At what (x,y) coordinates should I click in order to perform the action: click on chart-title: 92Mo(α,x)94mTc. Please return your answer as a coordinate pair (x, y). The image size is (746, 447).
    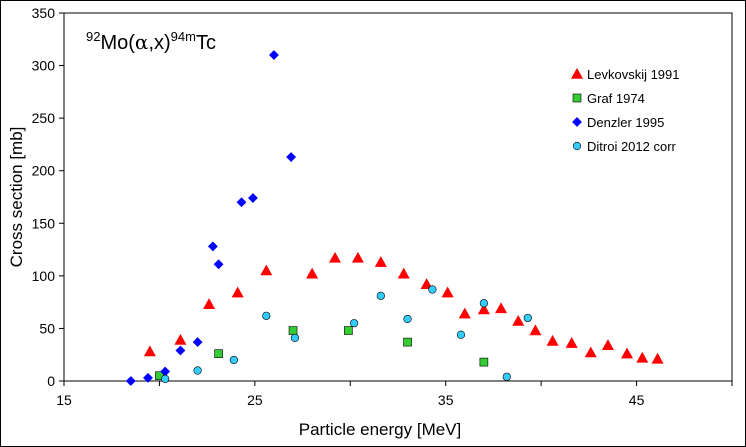
    Looking at the image, I should click on (151, 41).